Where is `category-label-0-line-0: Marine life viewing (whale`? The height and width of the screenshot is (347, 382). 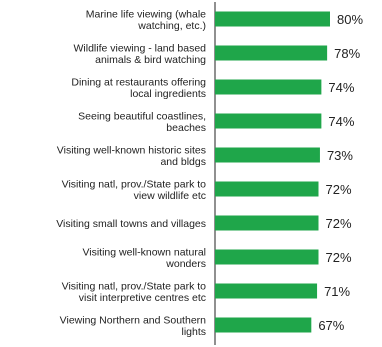
category-label-0-line-0: Marine life viewing (whale is located at coordinates (146, 14).